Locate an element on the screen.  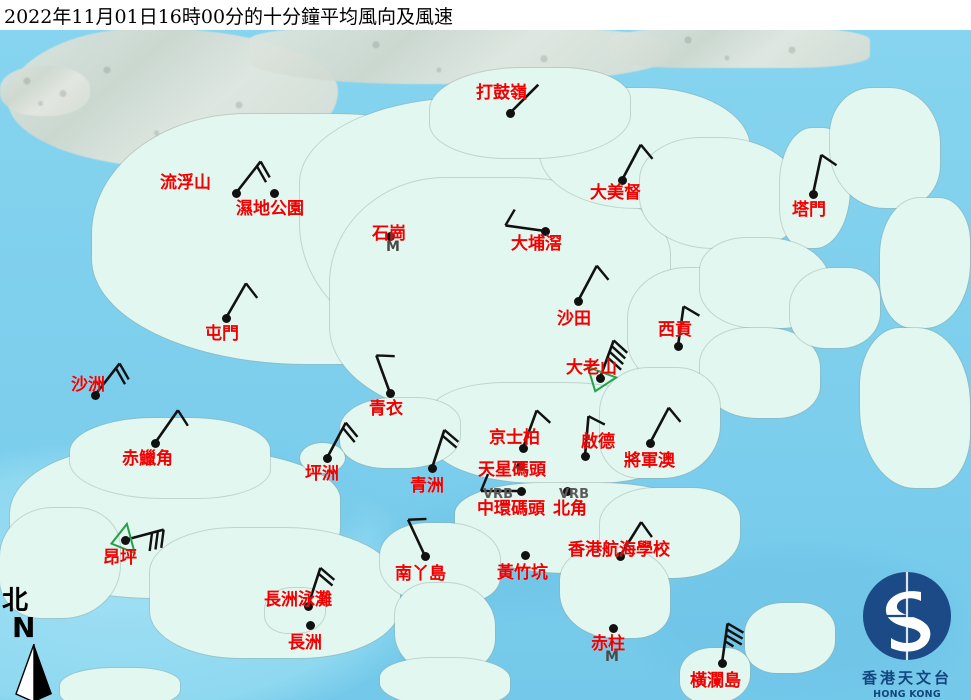
station-label: 昂坪 is located at coordinates (120, 558).